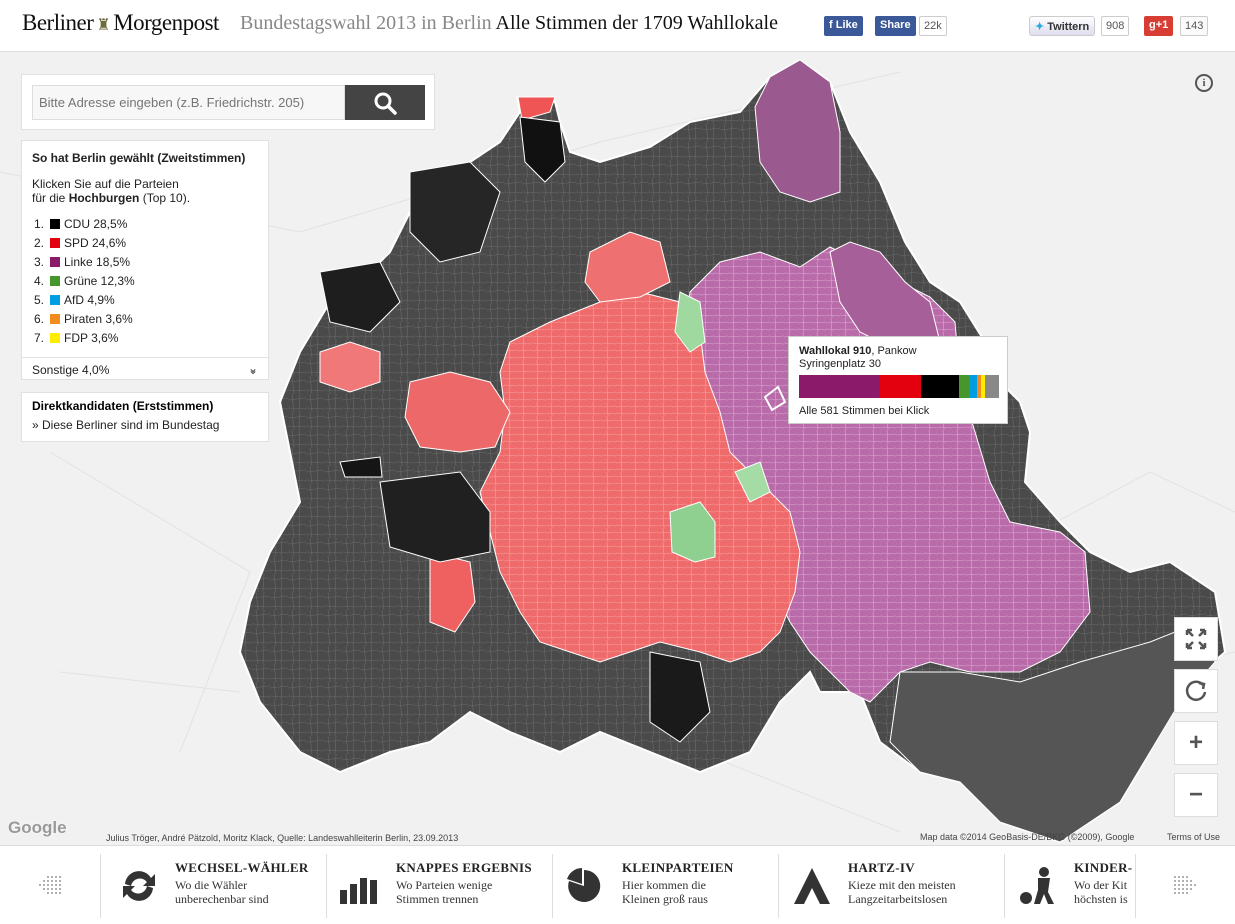 This screenshot has width=1235, height=924. Describe the element at coordinates (361, 467) in the screenshot. I see `cdu-region-wannsee` at that location.